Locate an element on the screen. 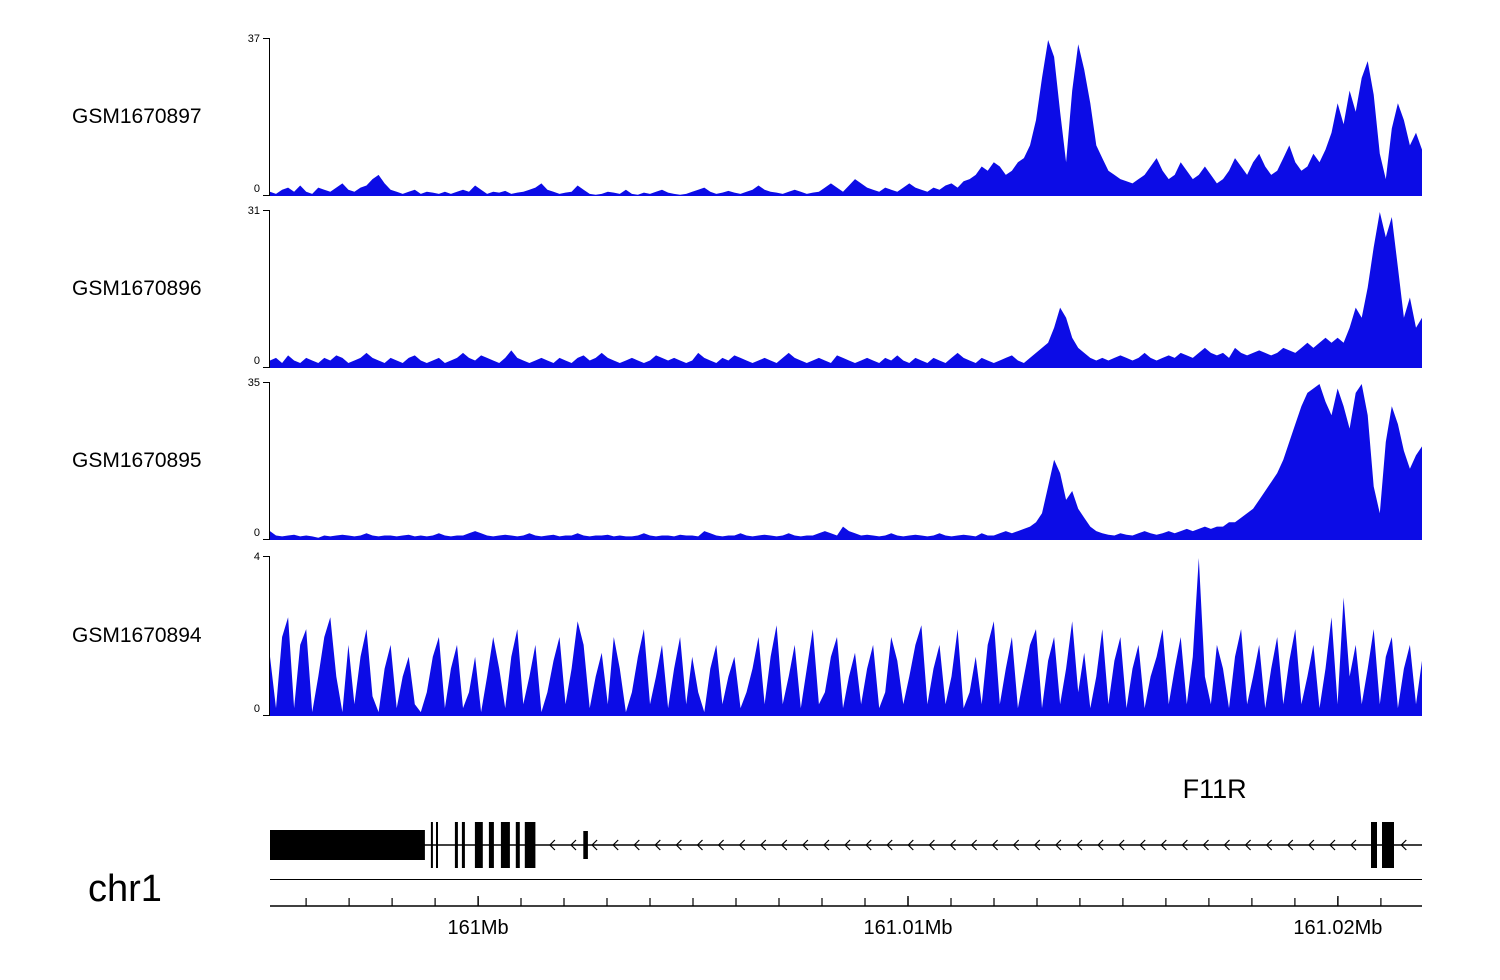 This screenshot has height=980, width=1500. y-axis-max-label: 35 is located at coordinates (253, 383).